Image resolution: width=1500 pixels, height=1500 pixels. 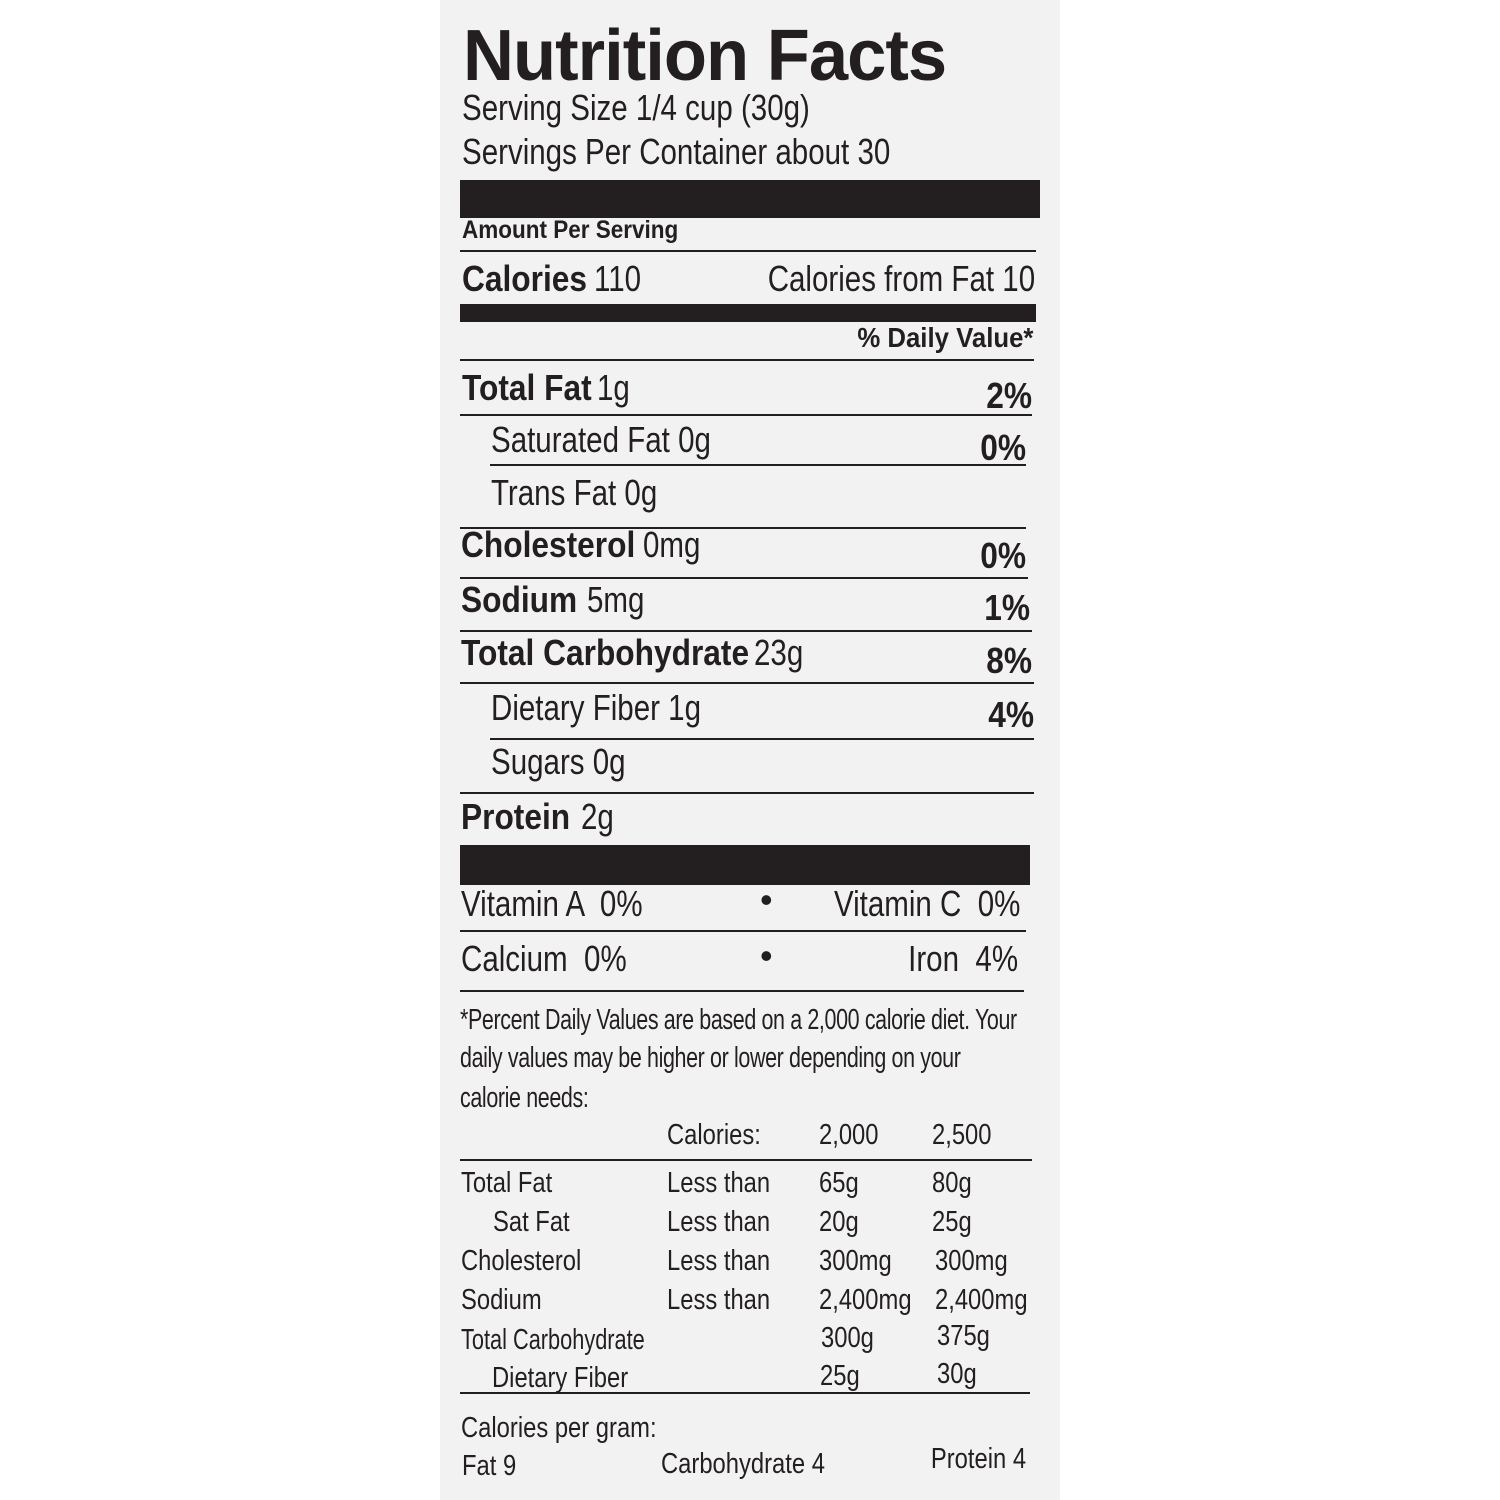 What do you see at coordinates (559, 1428) in the screenshot?
I see `calories-per-gram-label: Calories per gram:` at bounding box center [559, 1428].